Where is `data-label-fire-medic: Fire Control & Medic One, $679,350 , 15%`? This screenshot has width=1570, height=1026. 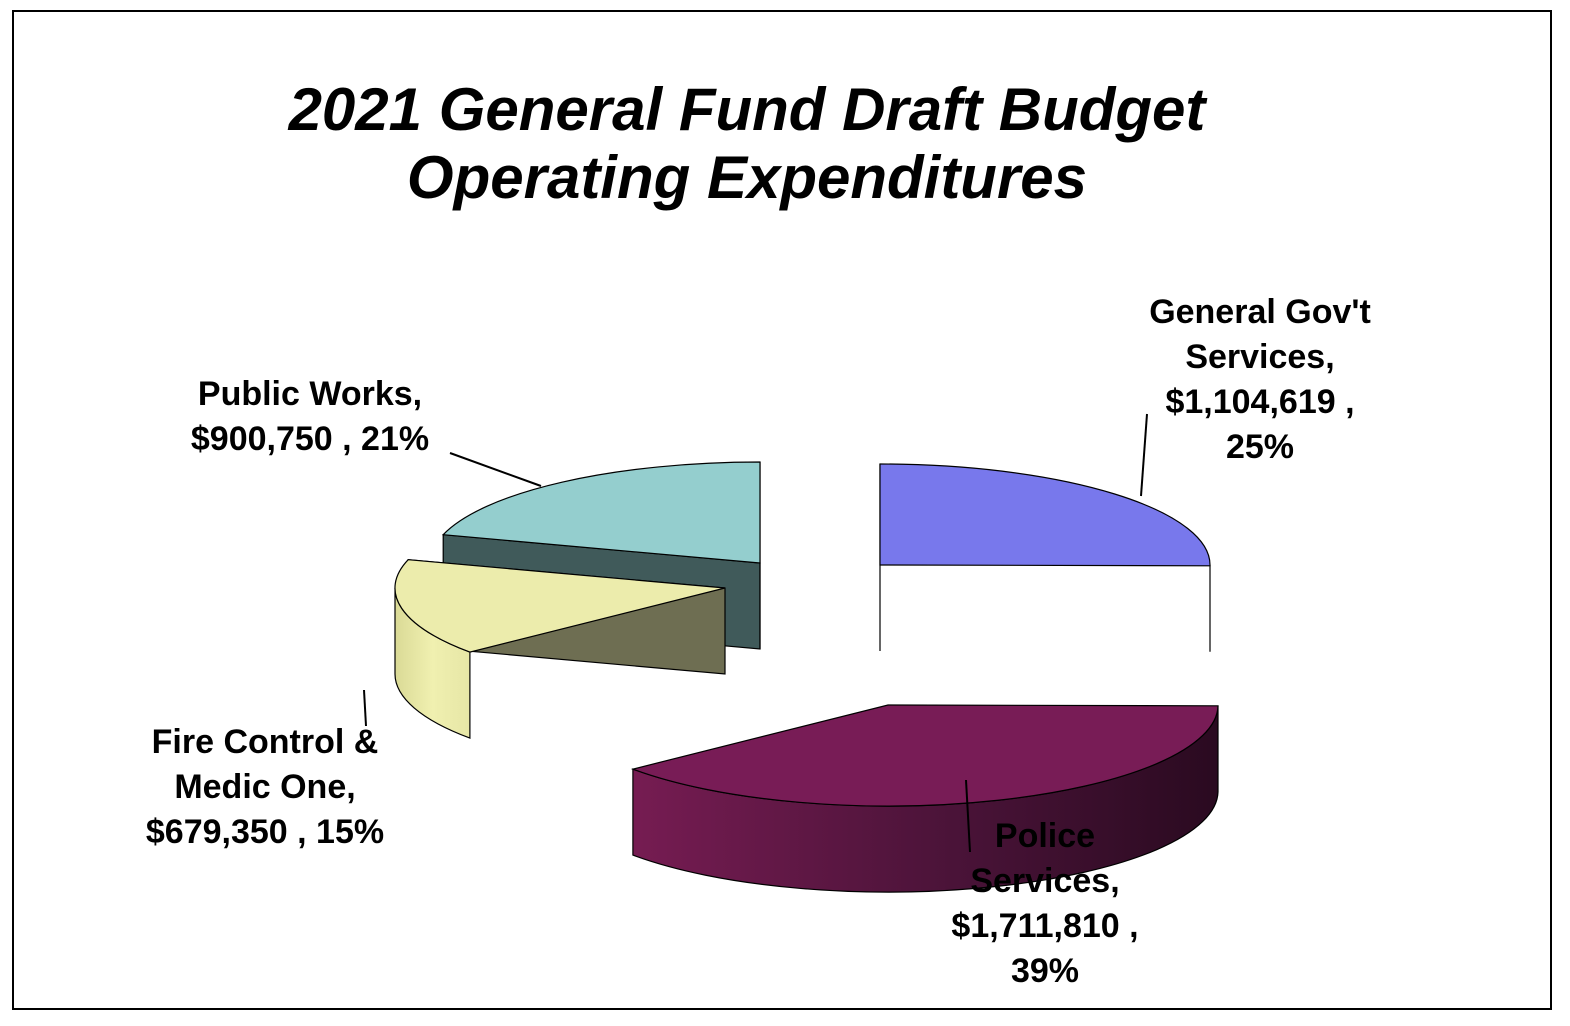
data-label-fire-medic: Fire Control & Medic One, $679,350 , 15% is located at coordinates (265, 787).